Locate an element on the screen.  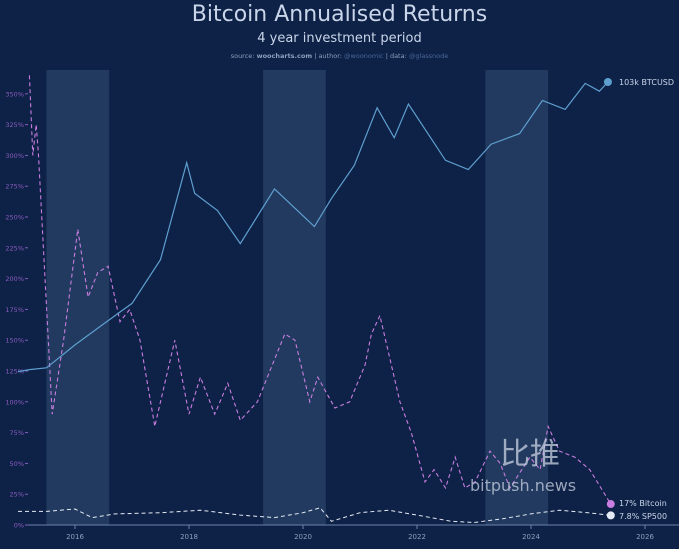
y-tick-label: 275% is located at coordinates (14, 187).